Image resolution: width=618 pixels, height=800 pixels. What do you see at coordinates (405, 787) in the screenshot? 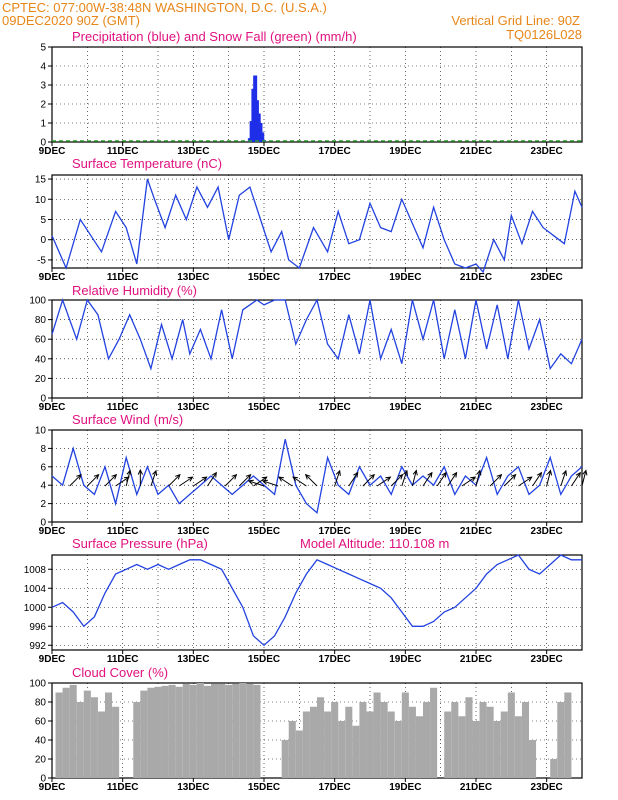
I see `cloud-xtick-label: 19DEC` at bounding box center [405, 787].